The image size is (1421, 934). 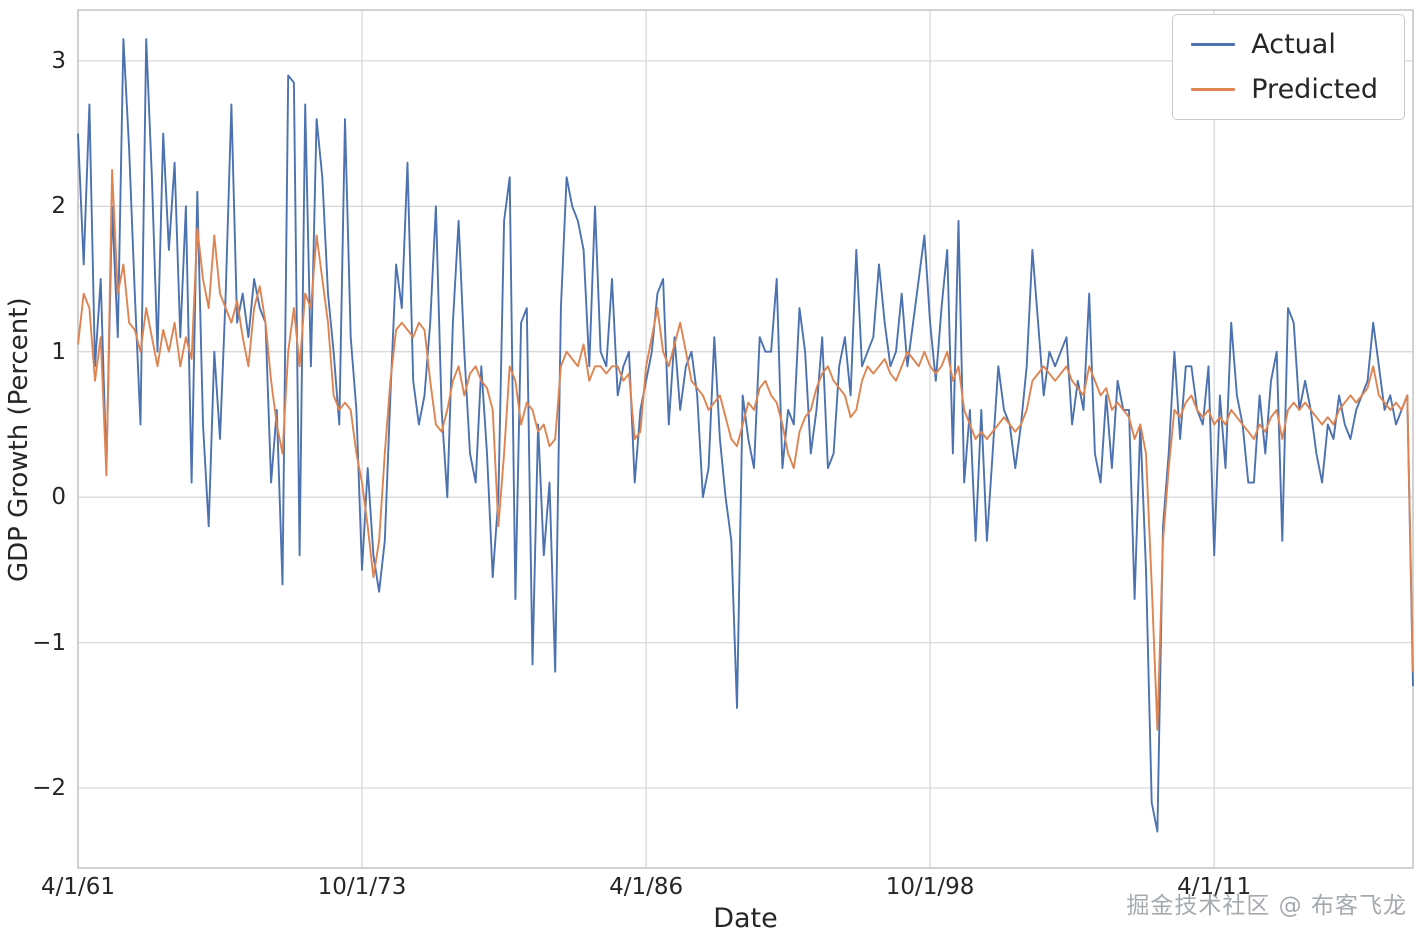 What do you see at coordinates (1213, 44) in the screenshot?
I see `actual-line-swatch` at bounding box center [1213, 44].